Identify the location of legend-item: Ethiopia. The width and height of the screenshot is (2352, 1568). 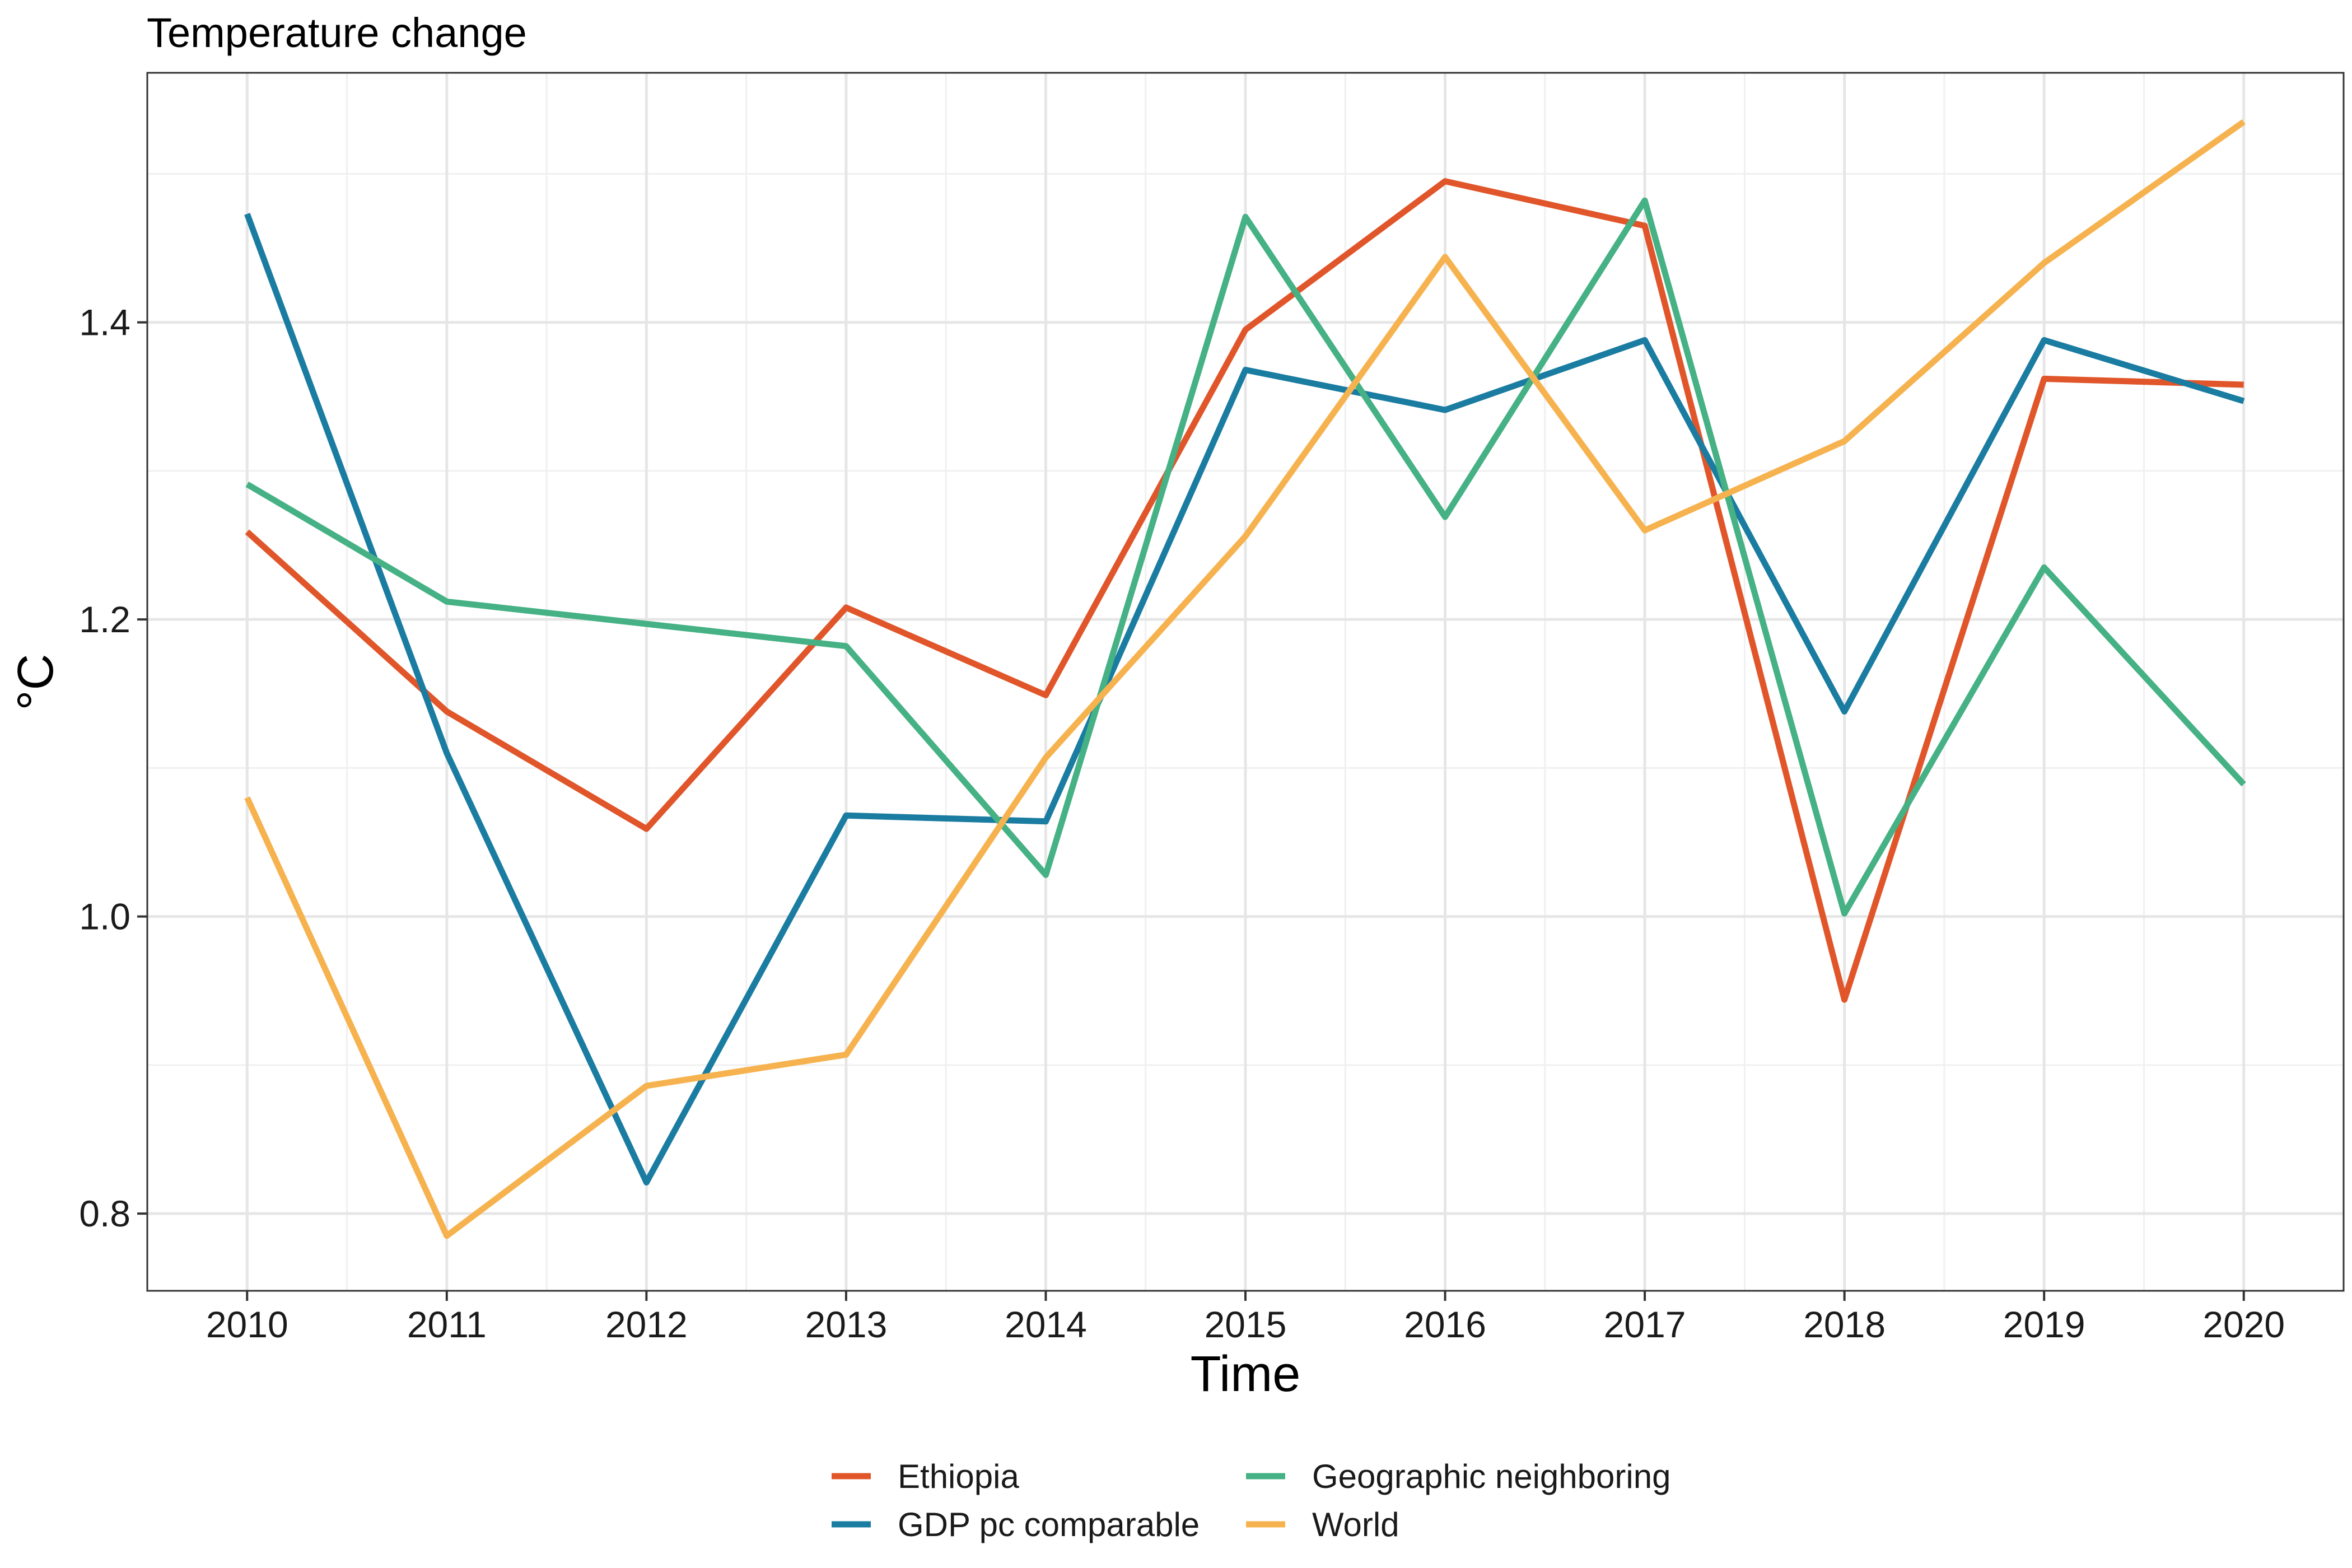
(926, 1477).